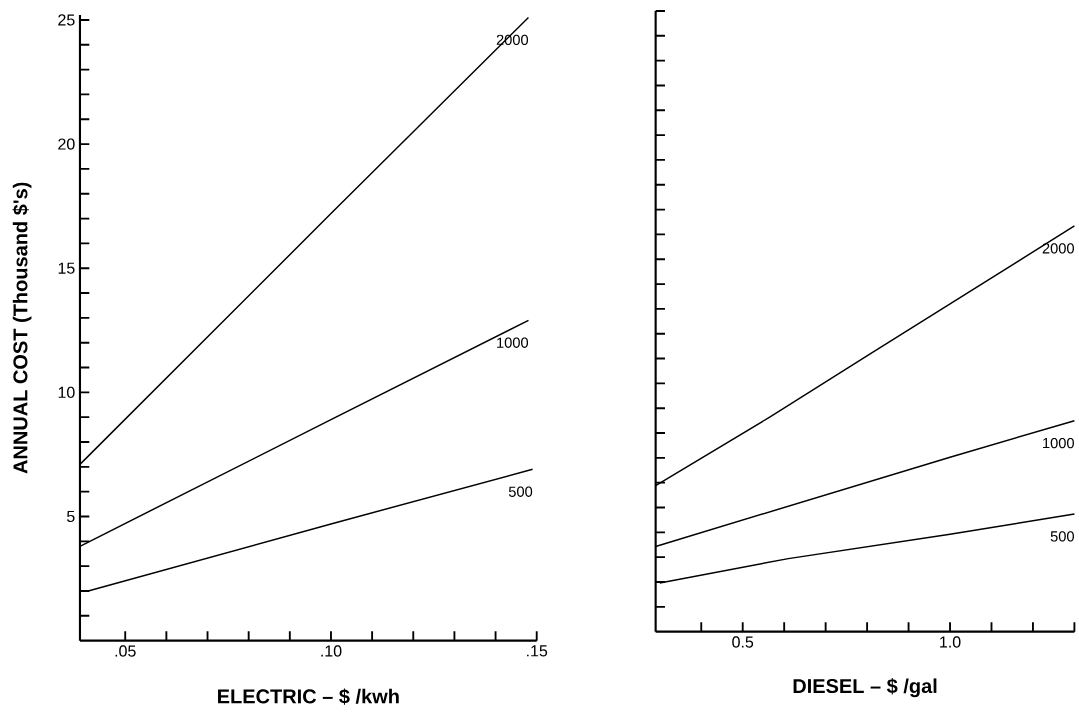 Image resolution: width=1079 pixels, height=716 pixels. What do you see at coordinates (865, 688) in the screenshot?
I see `x-axis-title: DIESEL – $ /gal` at bounding box center [865, 688].